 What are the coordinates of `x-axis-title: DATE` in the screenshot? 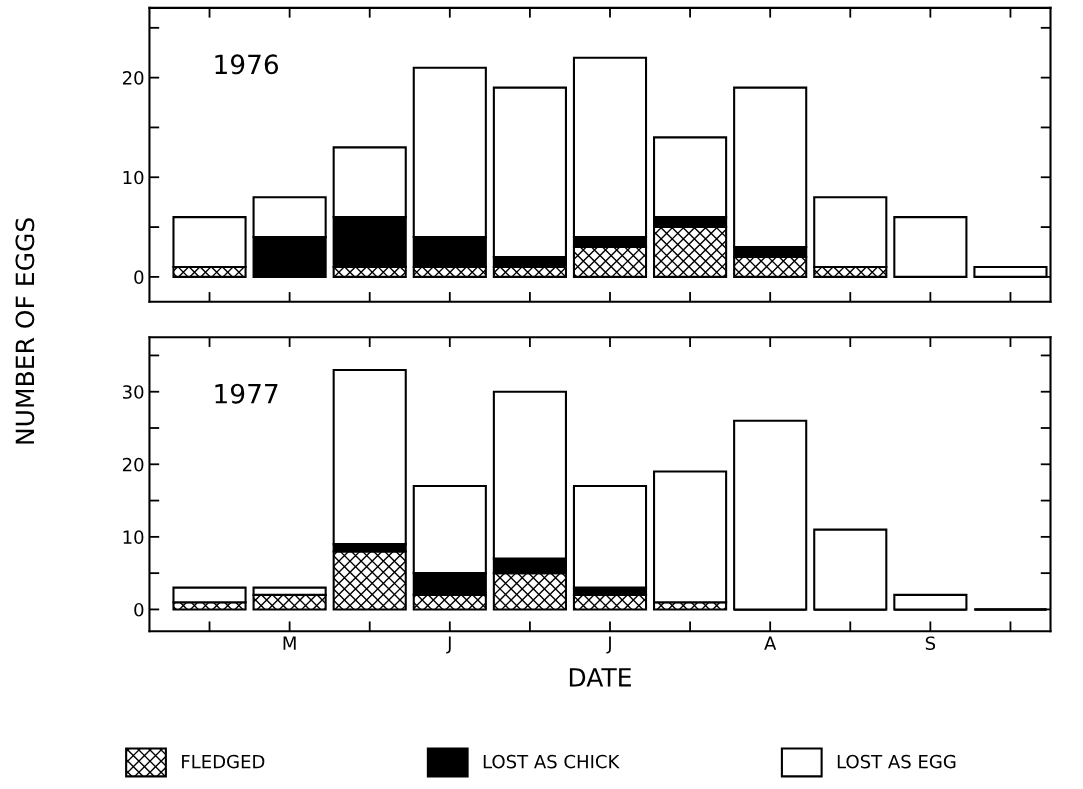 It's located at (600, 677).